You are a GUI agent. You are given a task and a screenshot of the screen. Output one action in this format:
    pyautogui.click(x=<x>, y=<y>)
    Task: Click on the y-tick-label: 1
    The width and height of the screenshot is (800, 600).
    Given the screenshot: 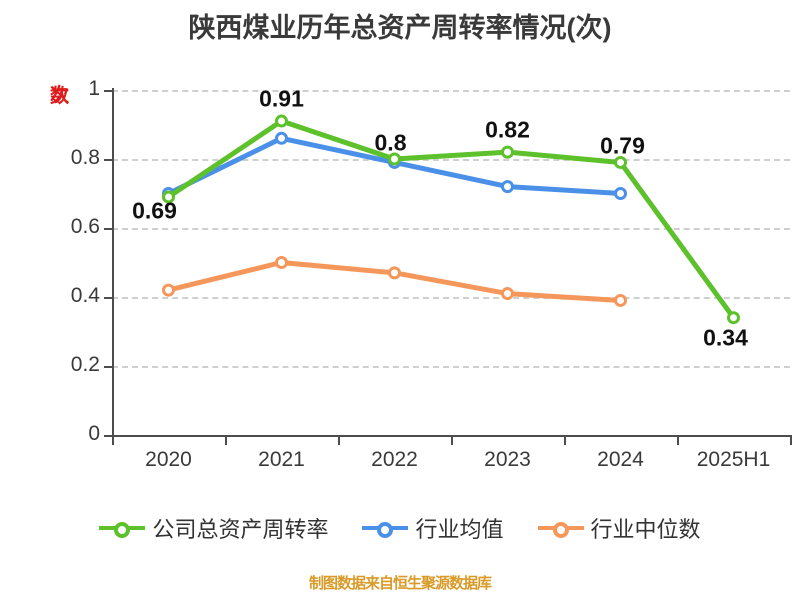 What is the action you would take?
    pyautogui.click(x=94, y=88)
    